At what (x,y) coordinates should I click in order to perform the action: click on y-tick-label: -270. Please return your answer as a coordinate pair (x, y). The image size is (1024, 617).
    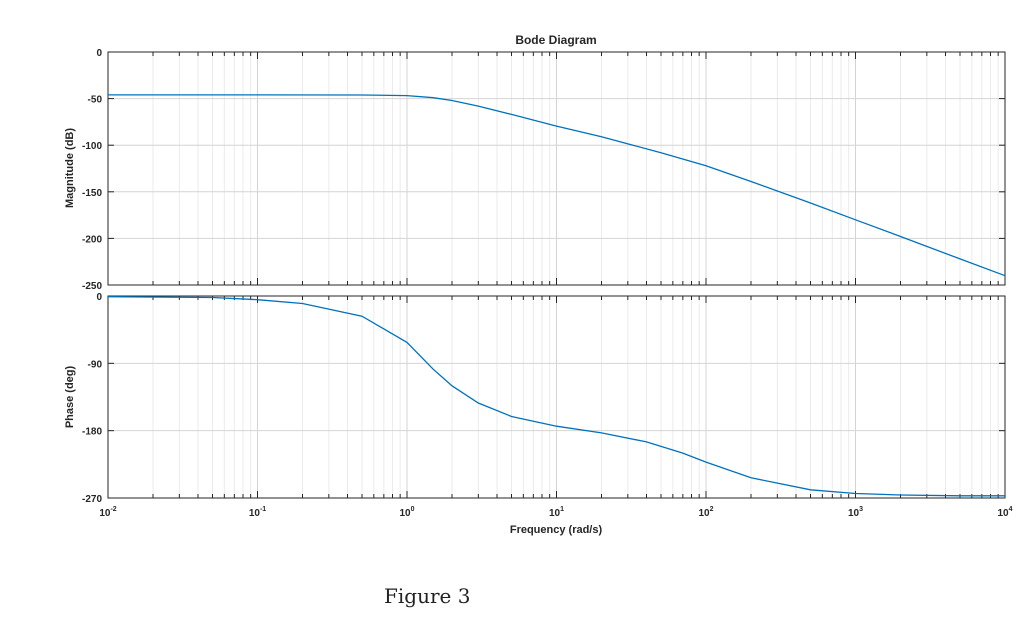
    Looking at the image, I should click on (92, 499).